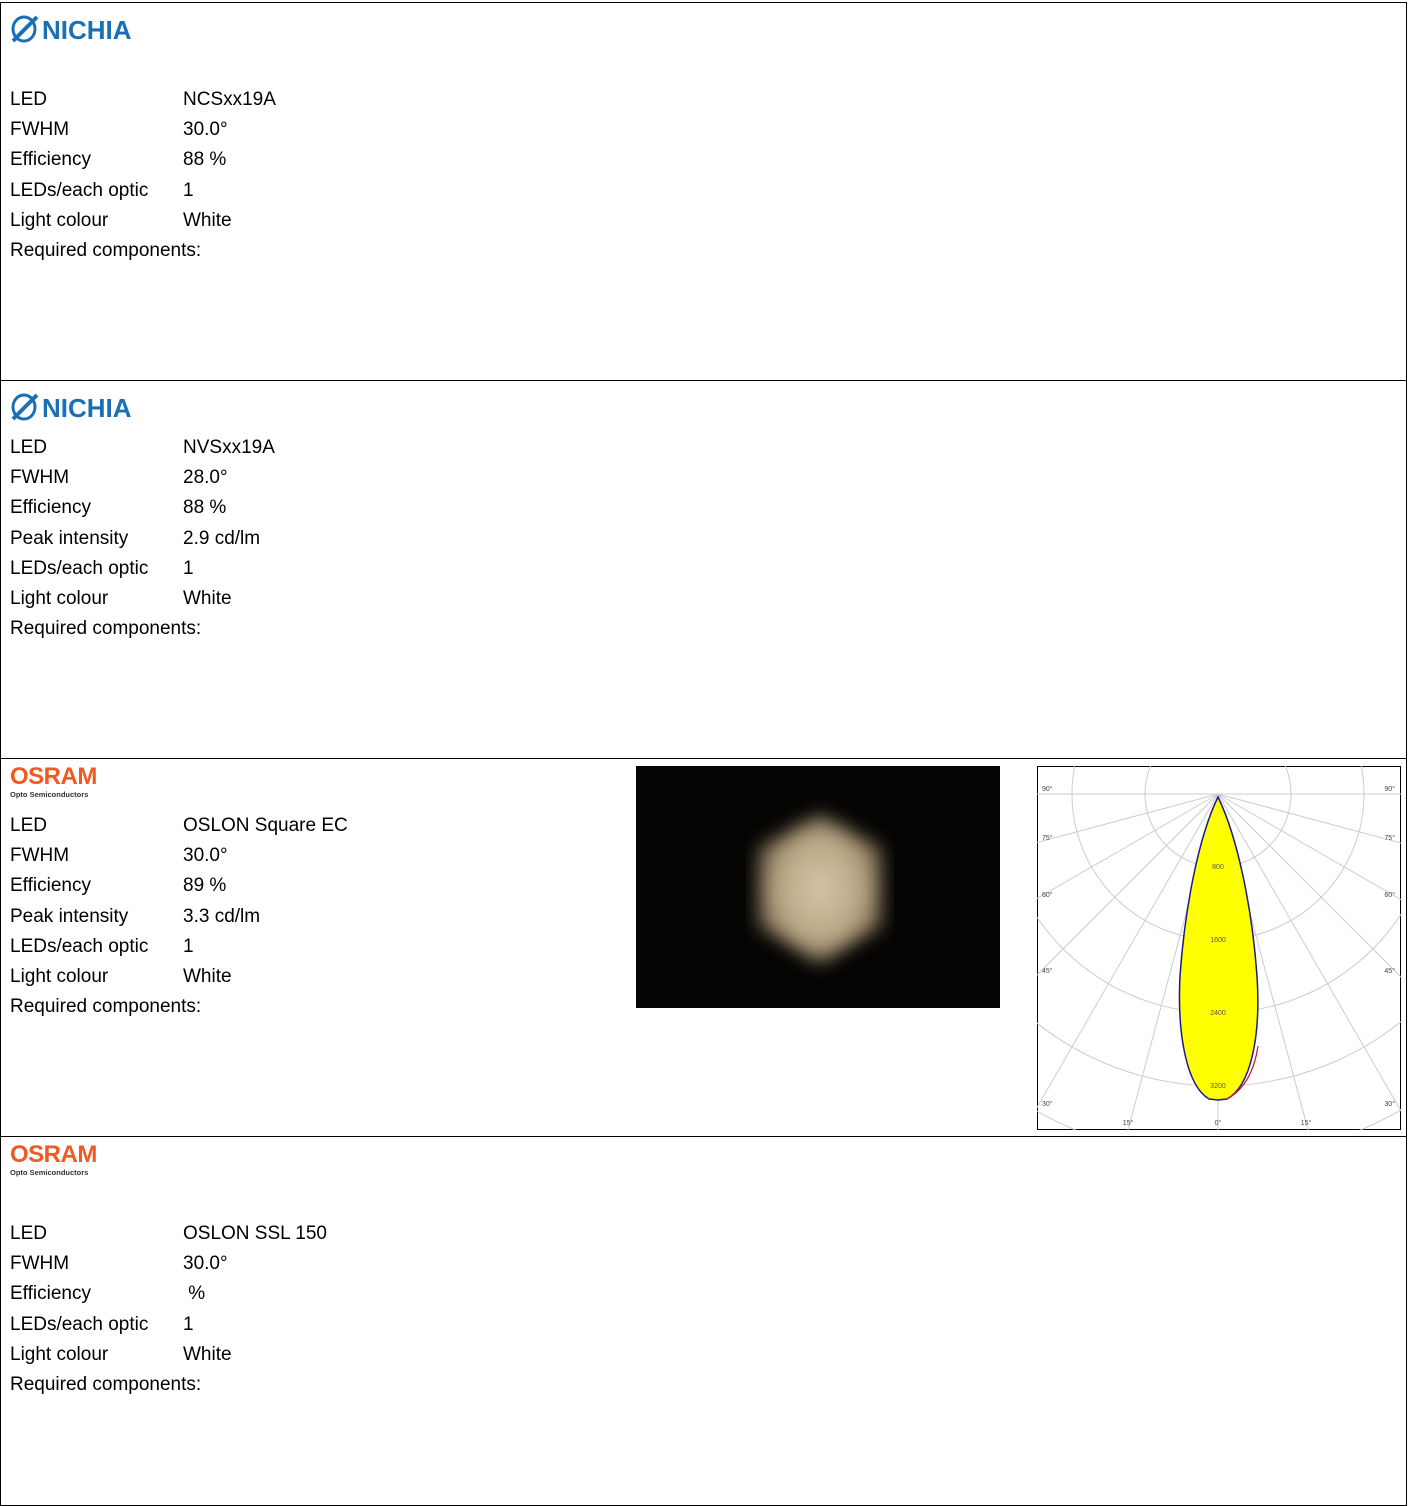  Describe the element at coordinates (265, 825) in the screenshot. I see `row-value: OSLON Square EC` at that location.